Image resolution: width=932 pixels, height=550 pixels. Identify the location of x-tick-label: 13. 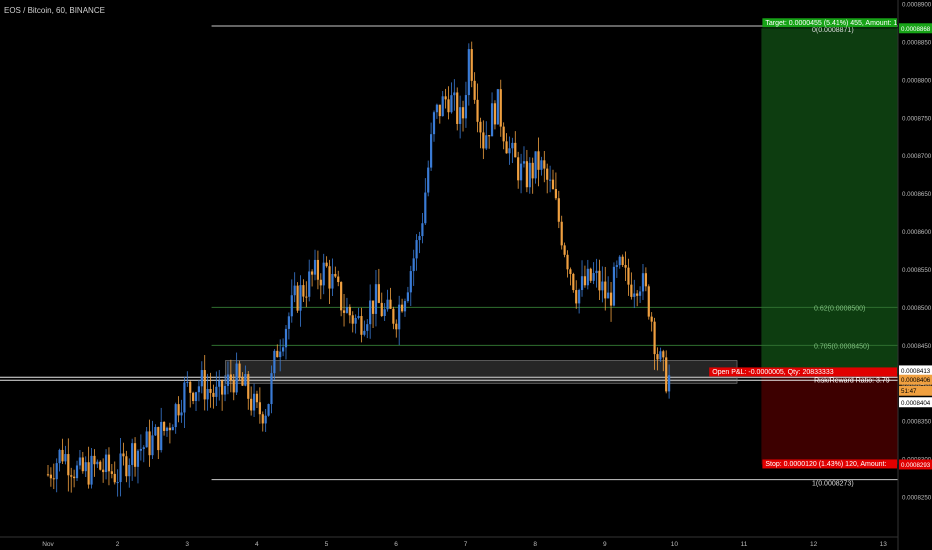
(884, 544).